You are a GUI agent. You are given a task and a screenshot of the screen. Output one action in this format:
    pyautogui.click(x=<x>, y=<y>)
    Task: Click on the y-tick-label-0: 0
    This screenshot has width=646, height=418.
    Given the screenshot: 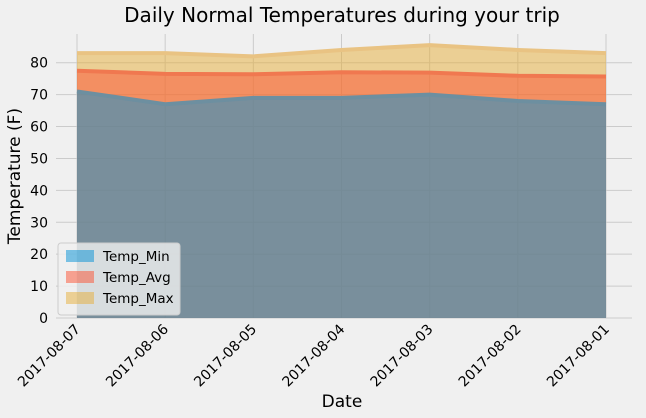 What is the action you would take?
    pyautogui.click(x=43, y=319)
    